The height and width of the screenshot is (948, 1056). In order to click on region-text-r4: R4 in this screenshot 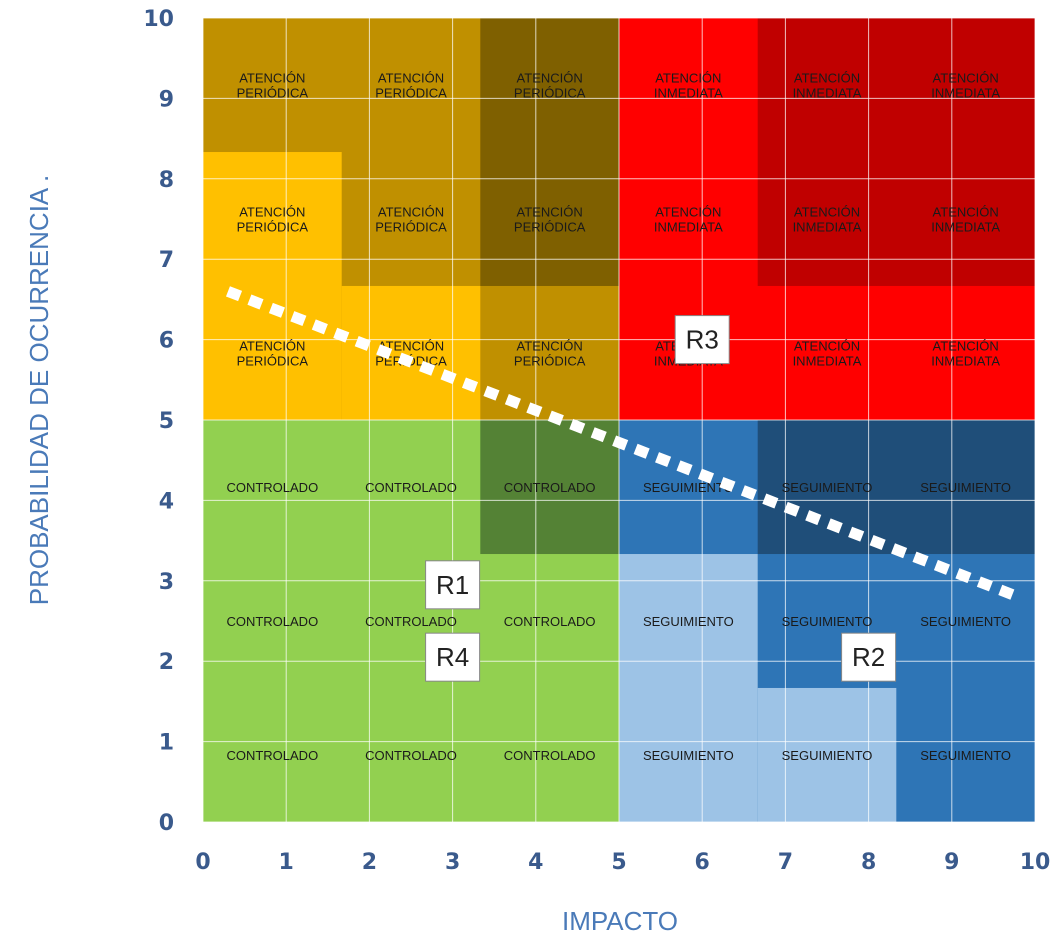, I will do `click(452, 657)`.